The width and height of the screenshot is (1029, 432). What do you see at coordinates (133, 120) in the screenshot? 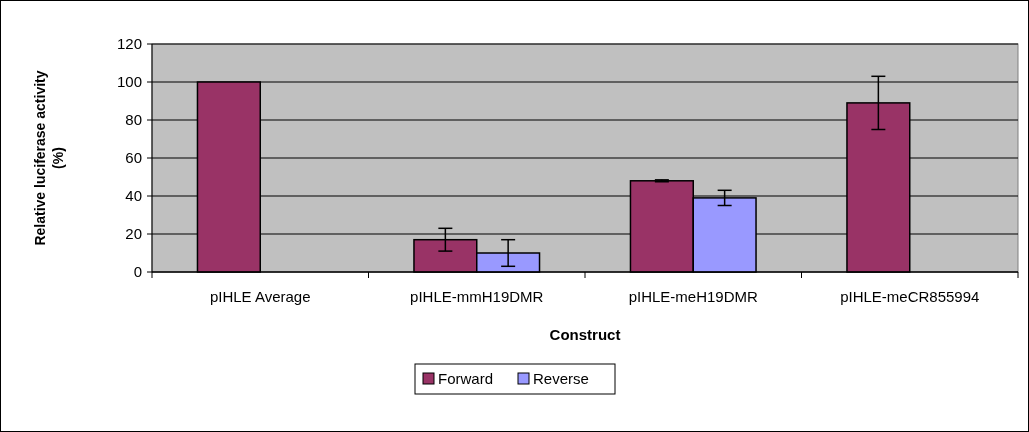
I see `y-tick-label: 80` at bounding box center [133, 120].